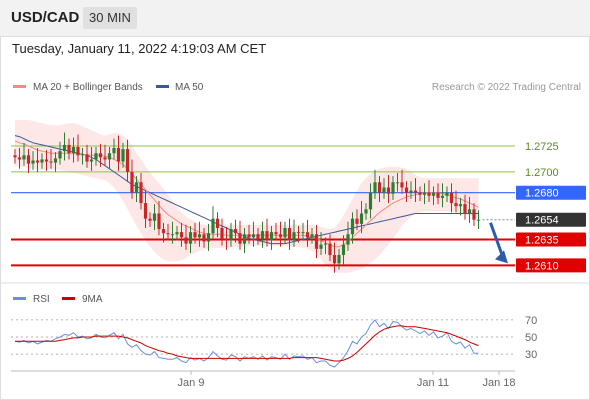 The image size is (590, 400). What do you see at coordinates (92, 299) in the screenshot?
I see `rsi-ma-legend-label: 9MA` at bounding box center [92, 299].